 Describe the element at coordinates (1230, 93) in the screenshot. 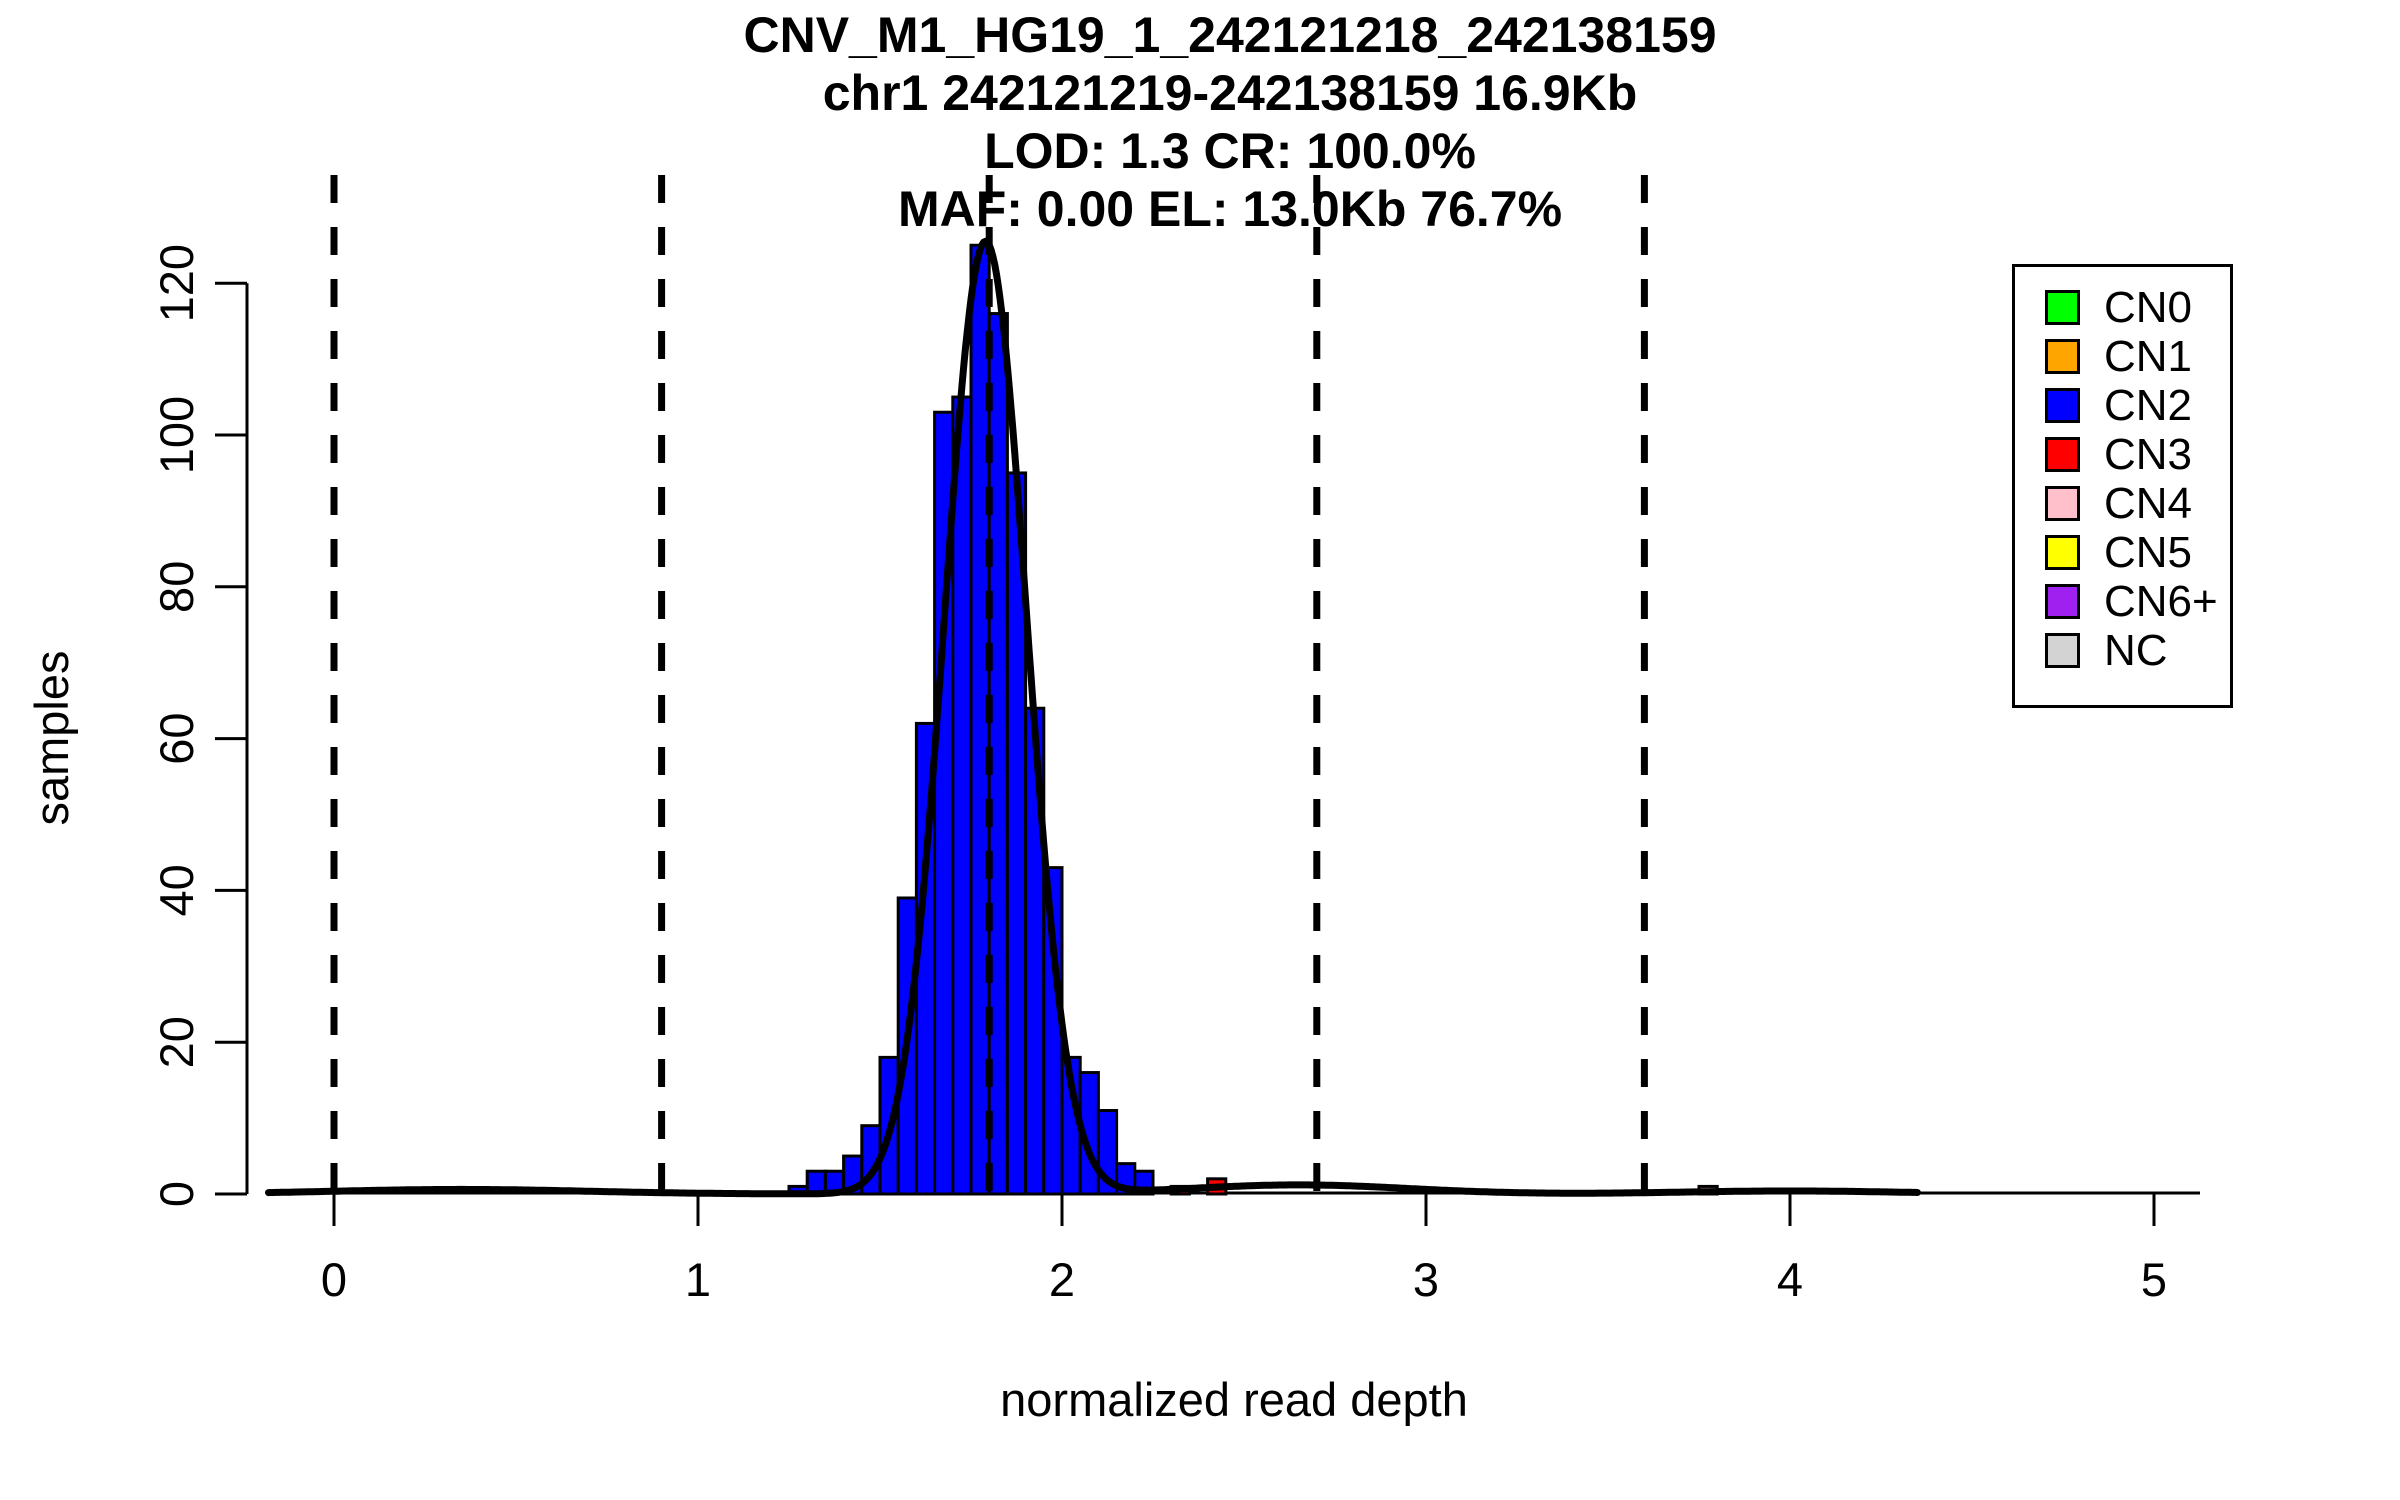

I see `title-line-2: chr1 242121219-242138159 16.9Kb` at that location.